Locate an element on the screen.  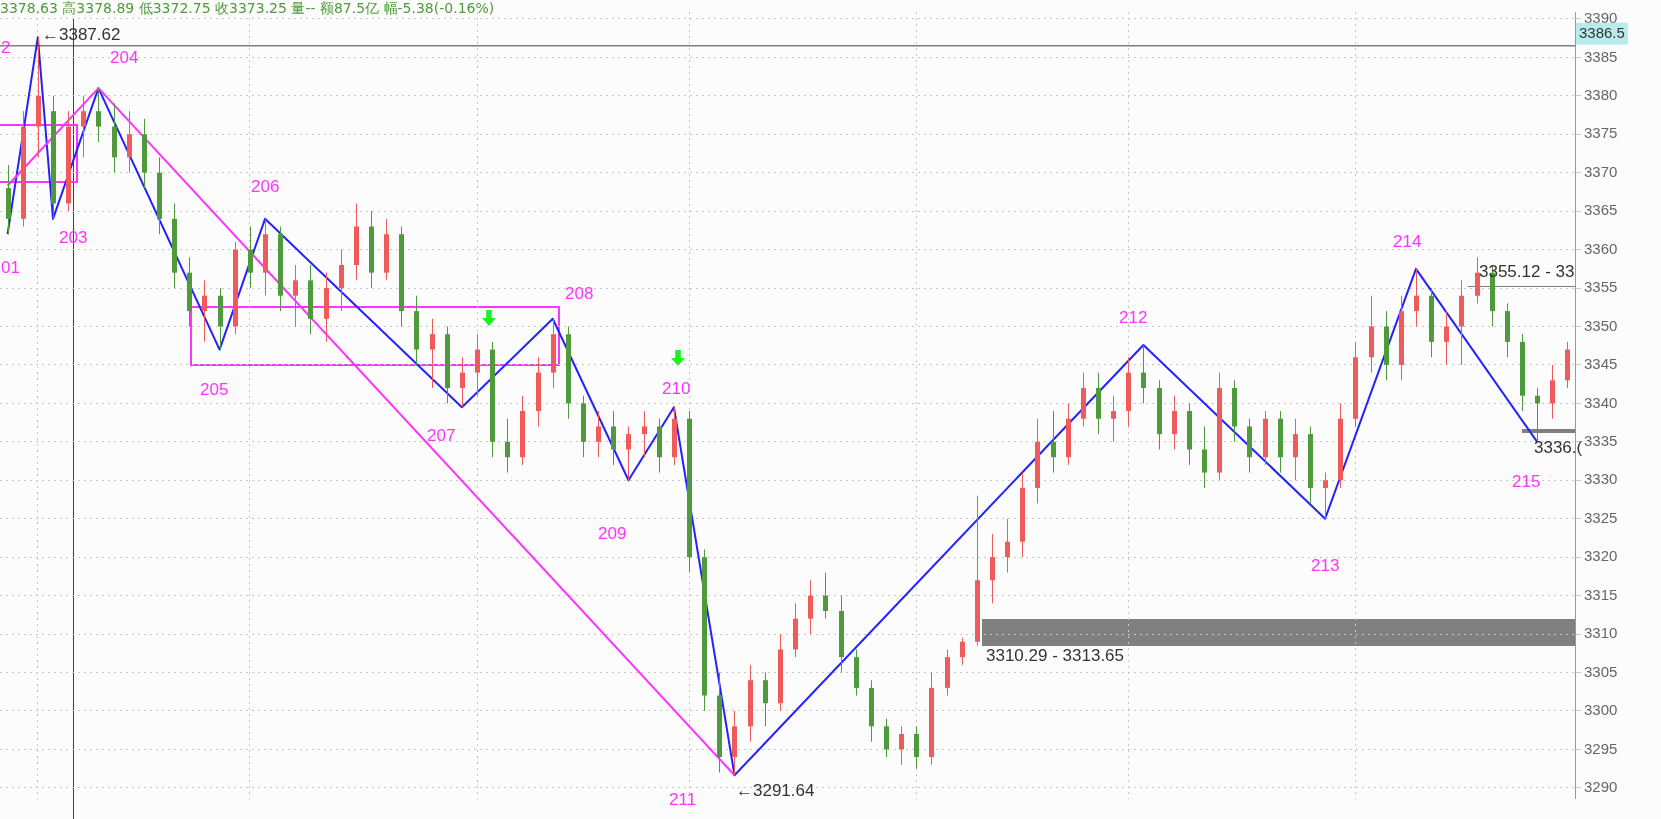
annotation: ←3291.64 is located at coordinates (775, 790).